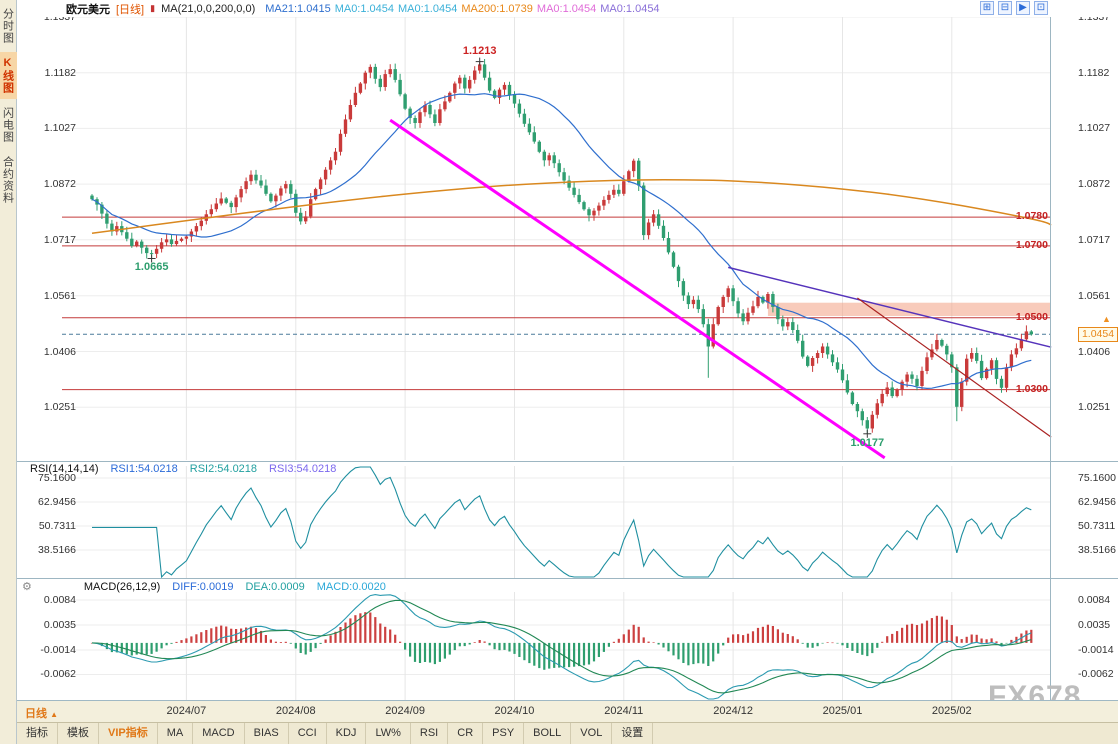 Image resolution: width=1118 pixels, height=744 pixels. What do you see at coordinates (1031, 216) in the screenshot?
I see `level-label: 1.0780` at bounding box center [1031, 216].